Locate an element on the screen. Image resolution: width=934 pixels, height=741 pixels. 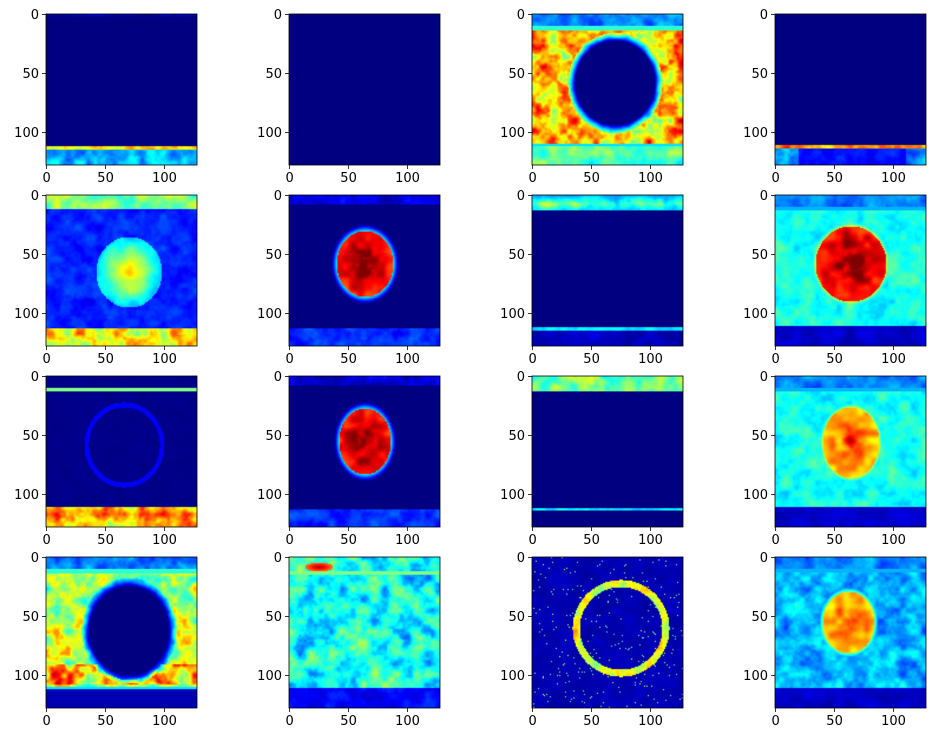
subplot-r2-c2: 0 50 100 0 50 100 is located at coordinates (592, 459).